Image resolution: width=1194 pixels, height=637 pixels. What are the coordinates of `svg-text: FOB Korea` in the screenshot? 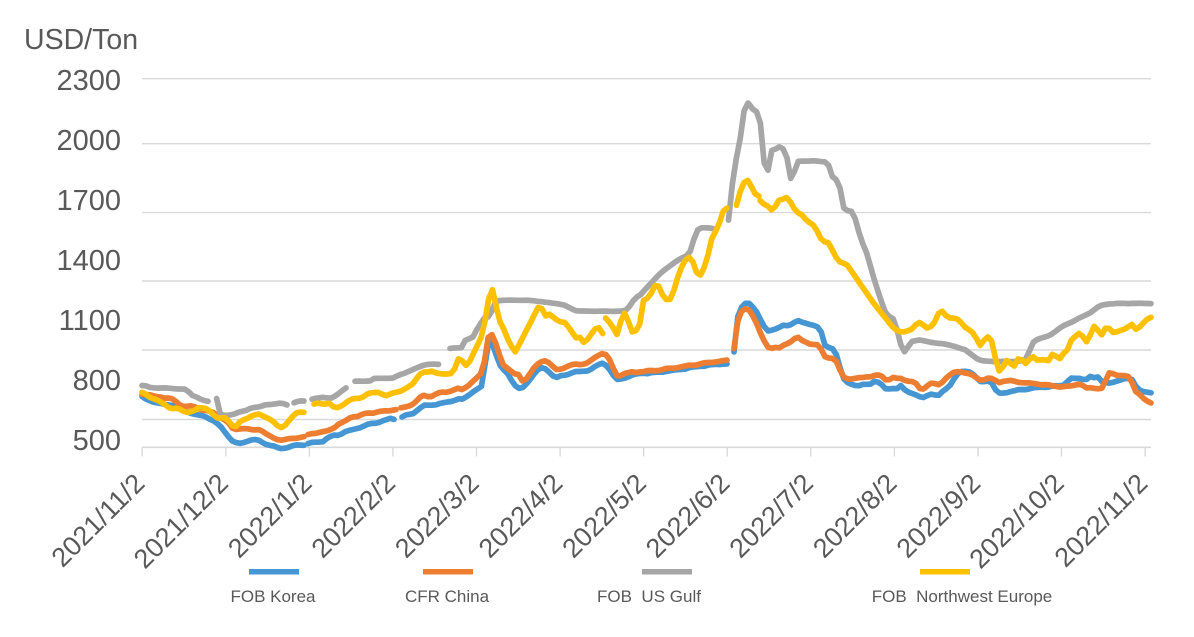 It's located at (273, 596).